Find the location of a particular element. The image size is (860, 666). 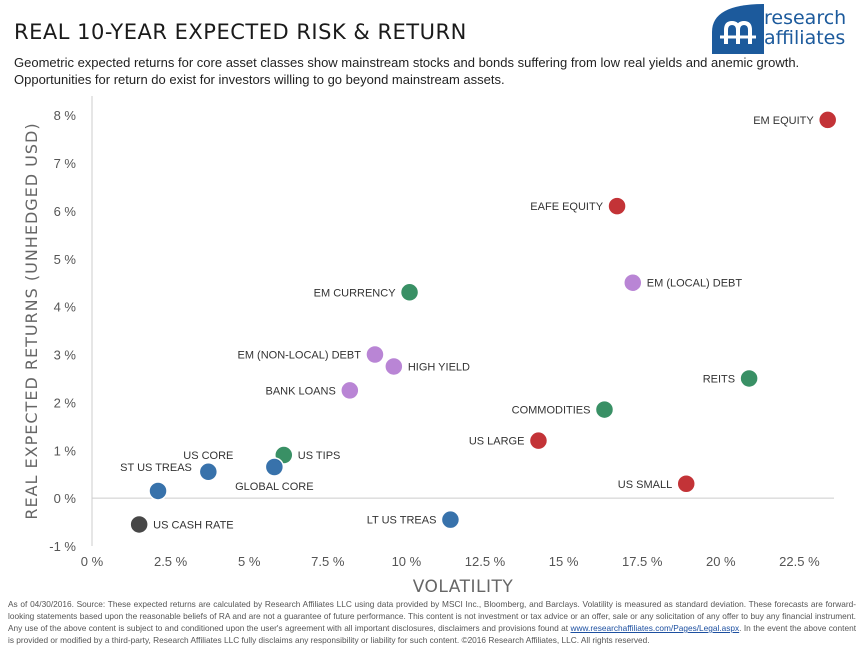

data-label: EM EQUITY is located at coordinates (783, 121).